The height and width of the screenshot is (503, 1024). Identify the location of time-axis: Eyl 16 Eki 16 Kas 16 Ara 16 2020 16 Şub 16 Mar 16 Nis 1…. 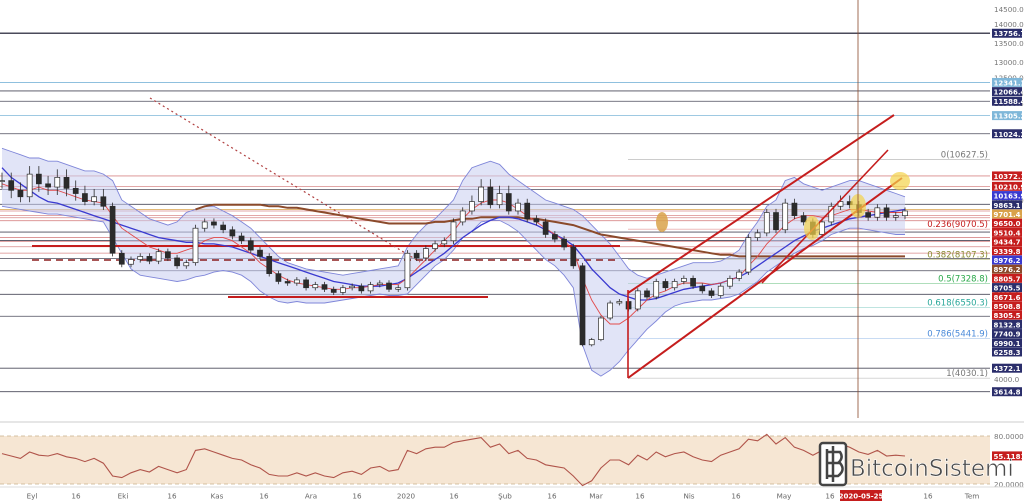
(512, 493).